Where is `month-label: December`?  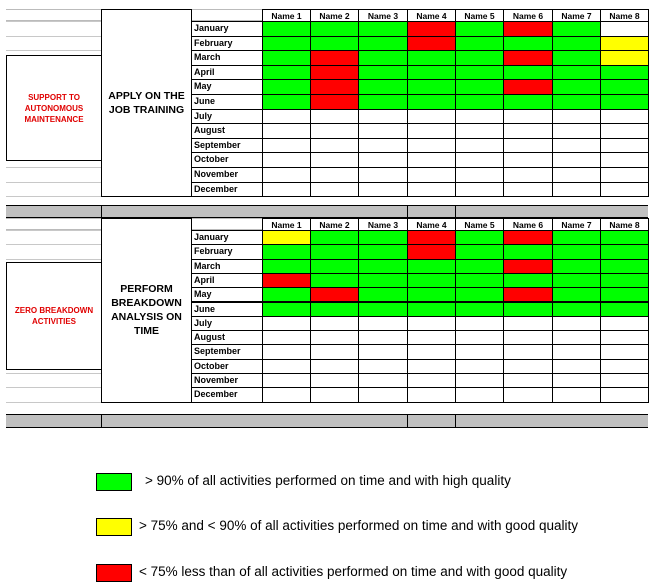 month-label: December is located at coordinates (227, 395).